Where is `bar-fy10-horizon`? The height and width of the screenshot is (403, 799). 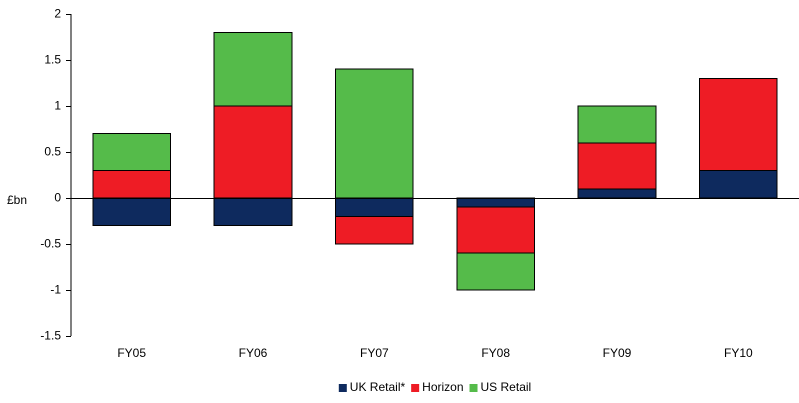 bar-fy10-horizon is located at coordinates (738, 124).